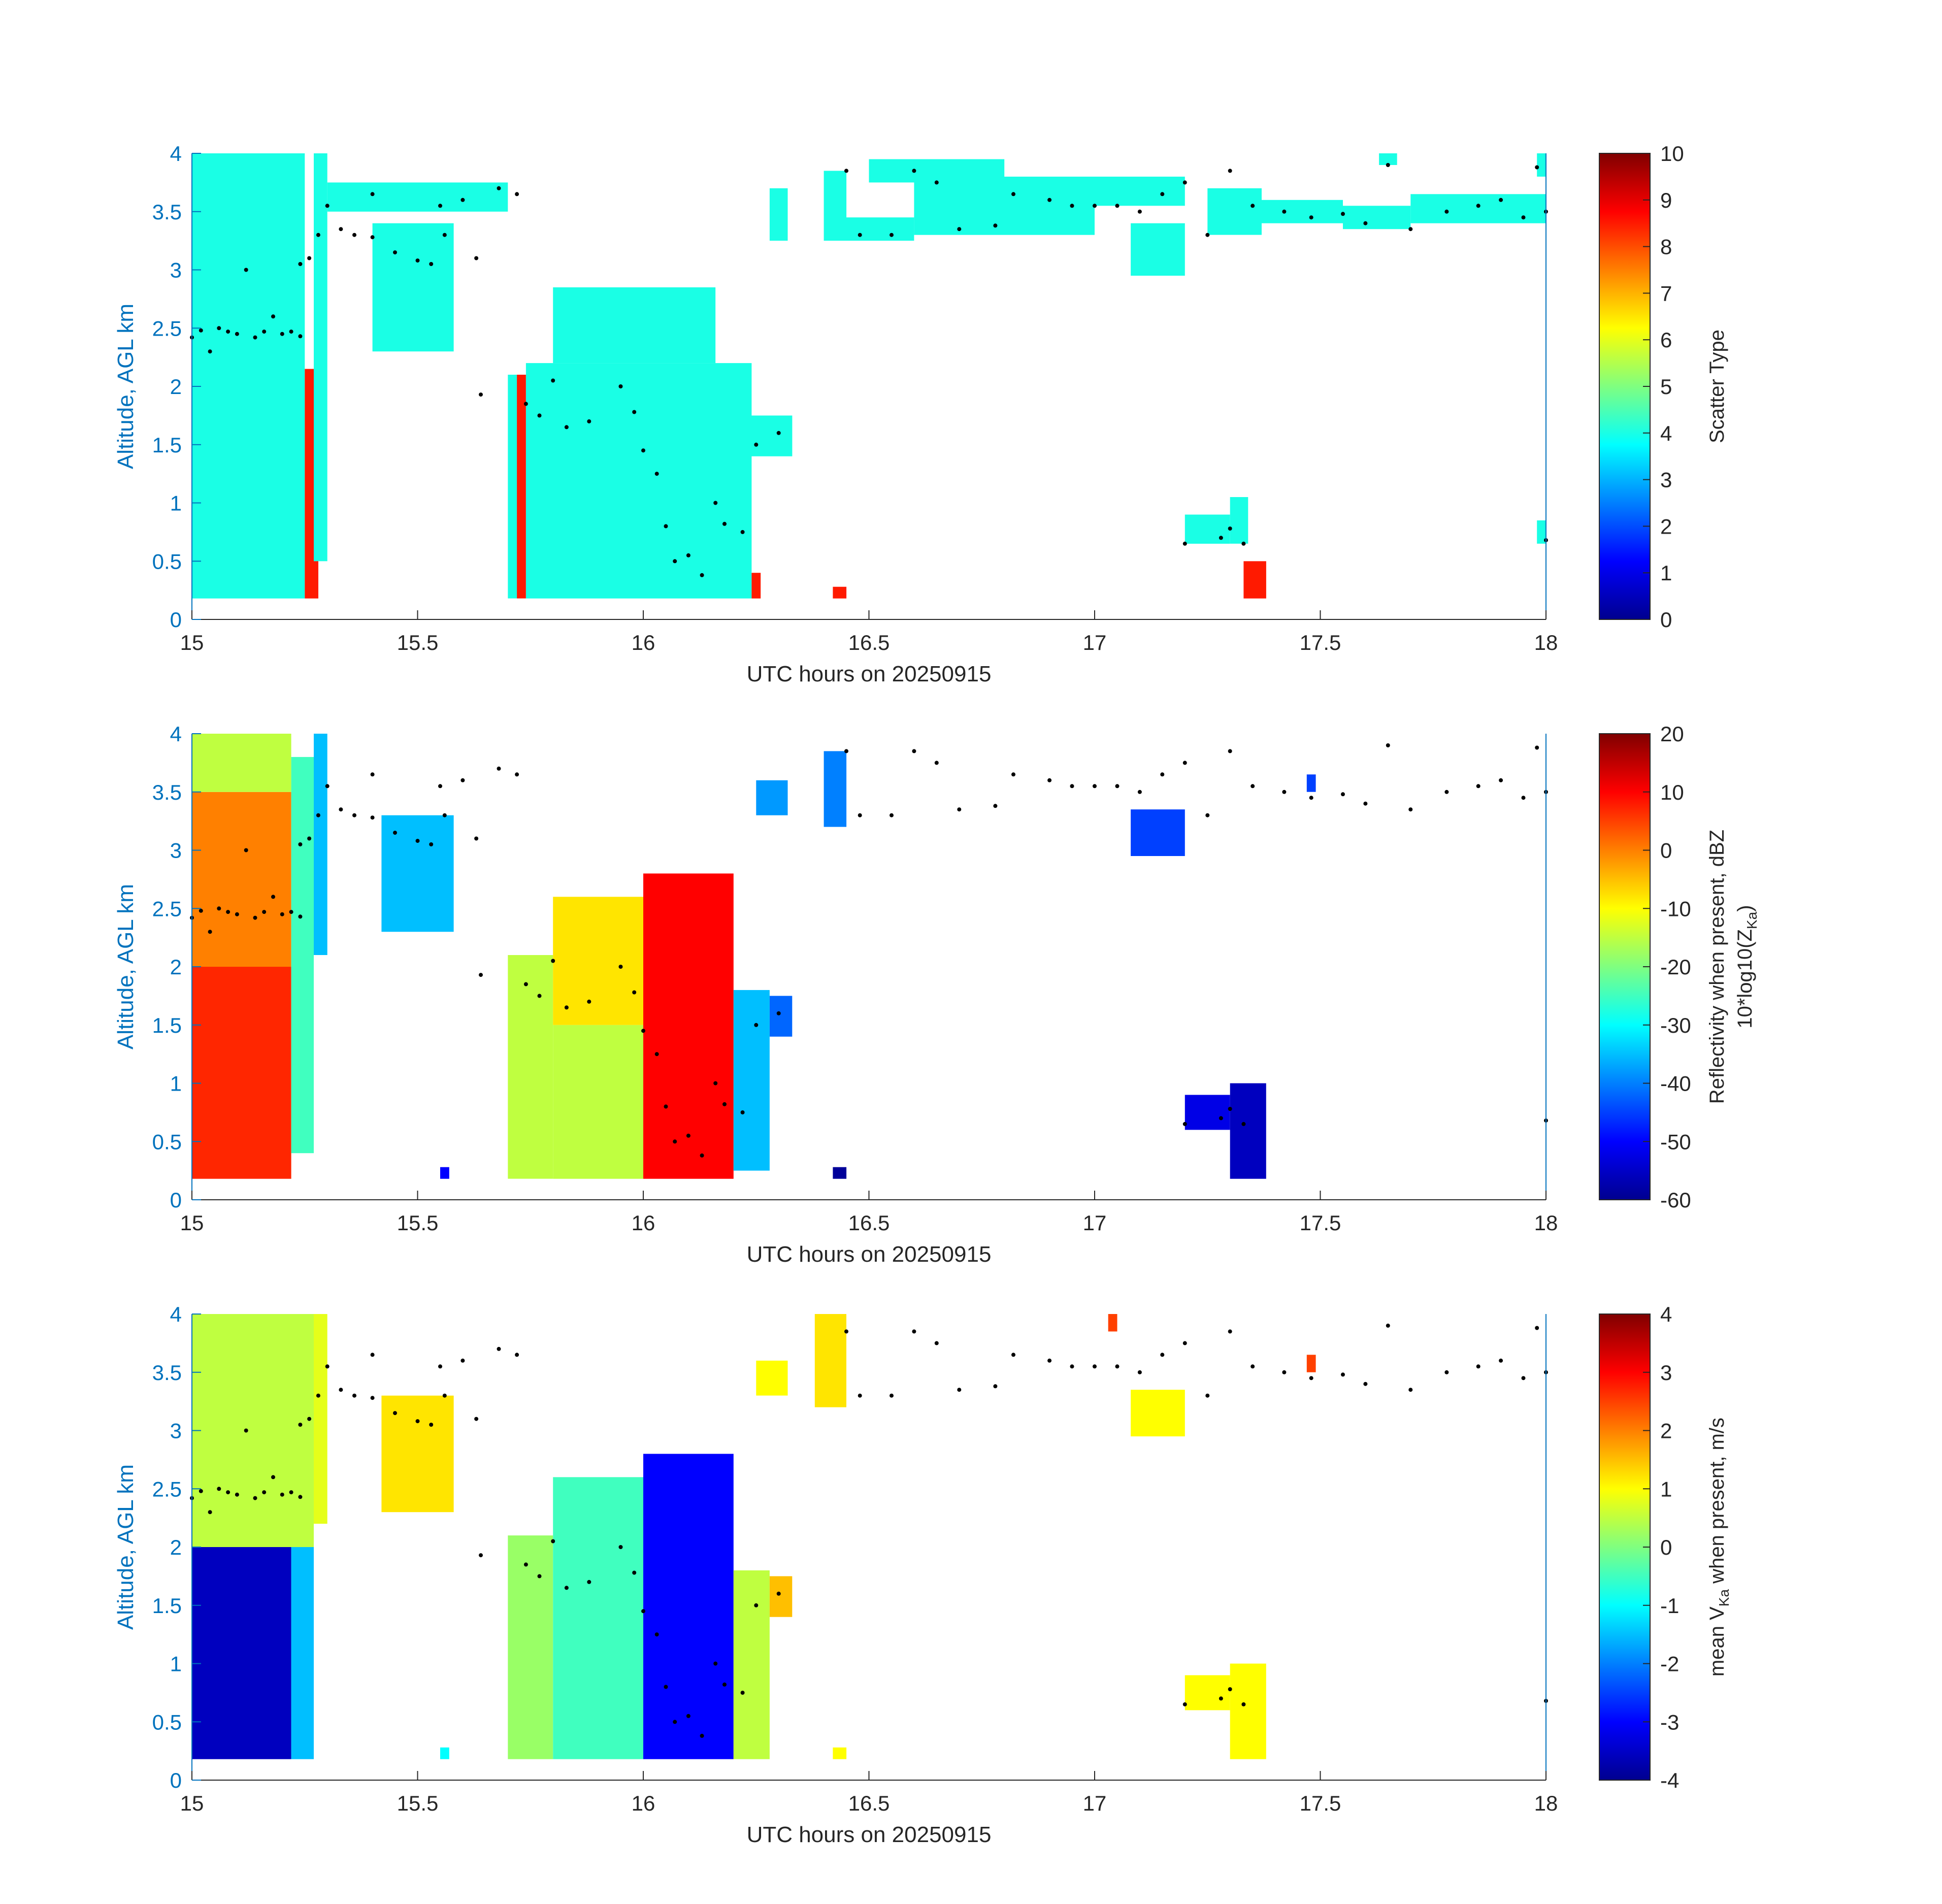  What do you see at coordinates (1666, 433) in the screenshot?
I see `colorbar-tick-label: 4` at bounding box center [1666, 433].